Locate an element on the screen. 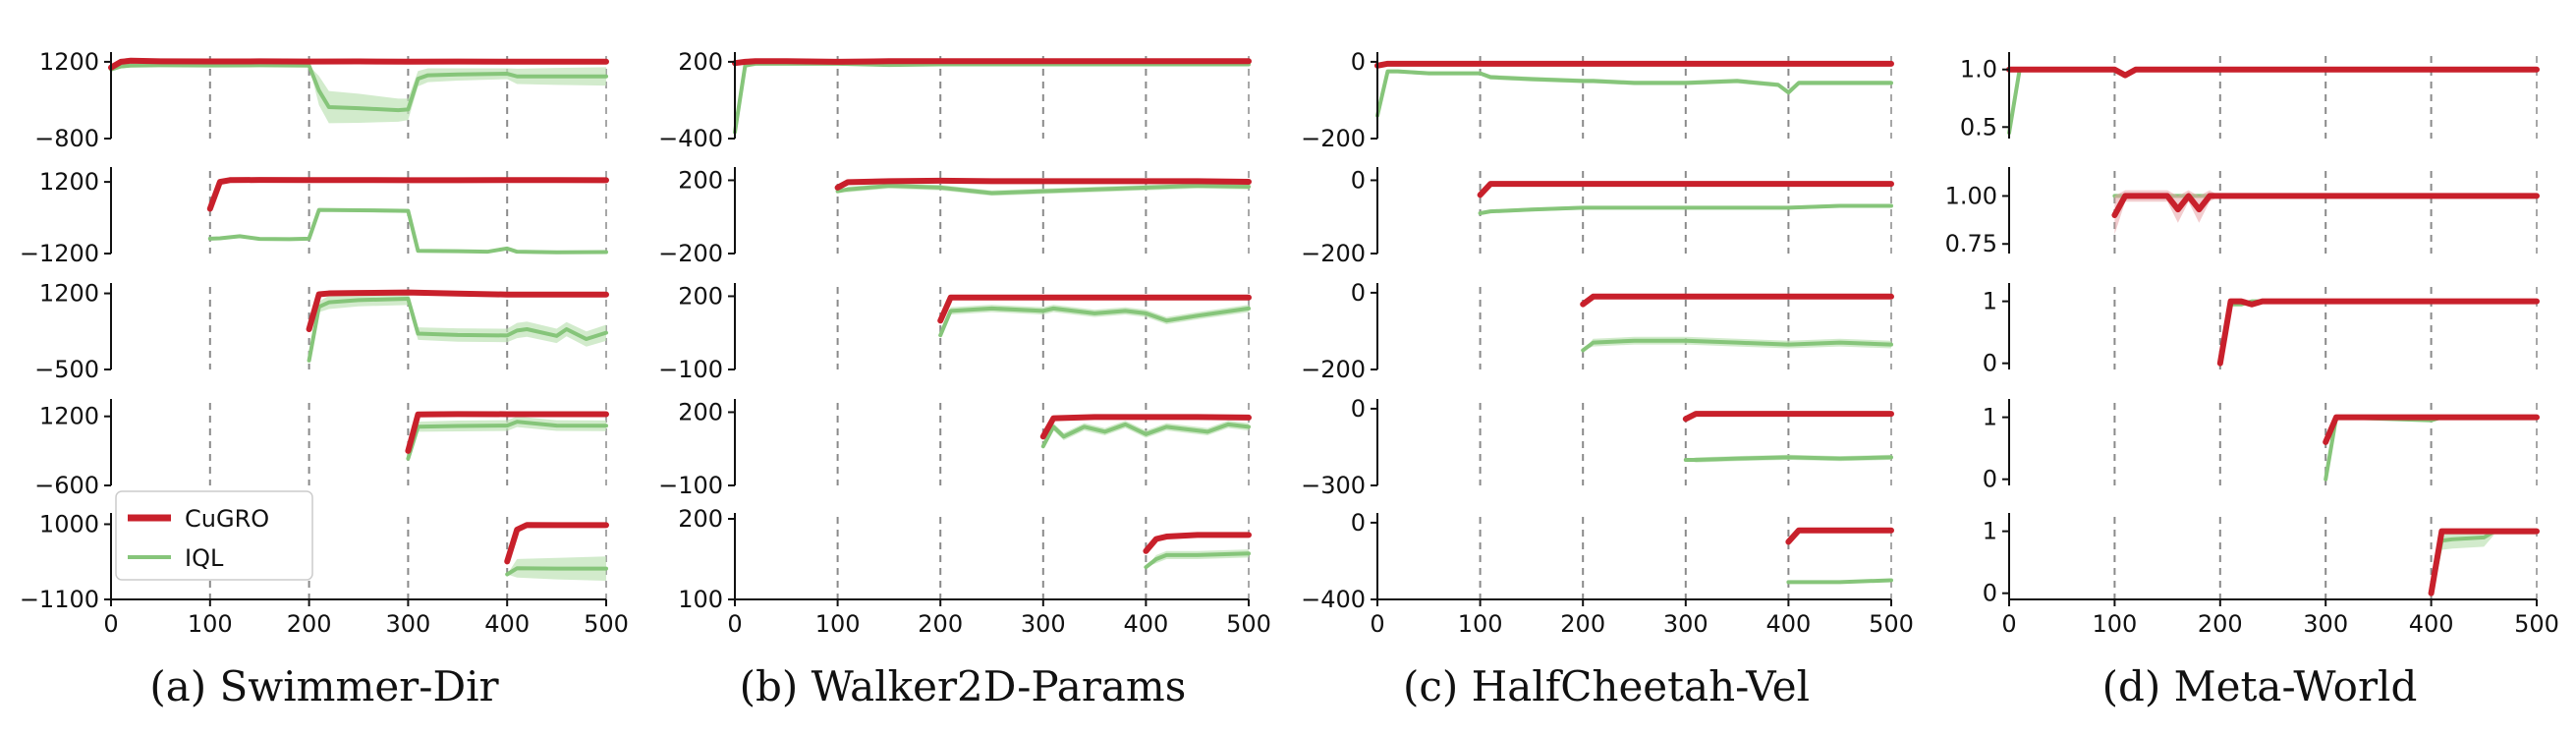  panel-a-3: 1200 −500 is located at coordinates (321, 332).